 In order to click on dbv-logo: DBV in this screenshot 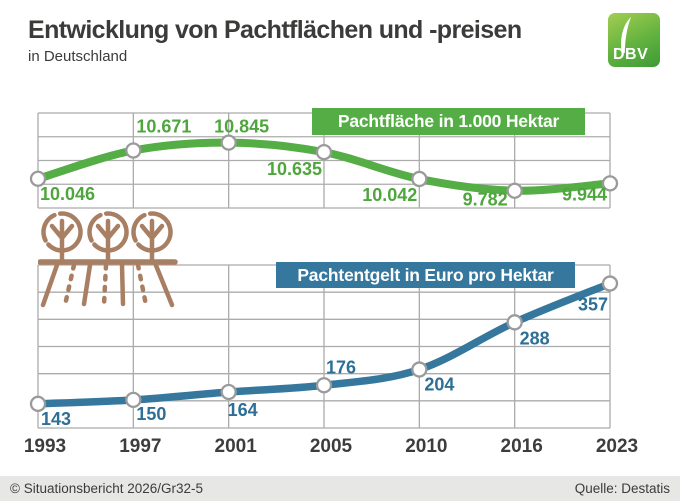, I will do `click(634, 40)`.